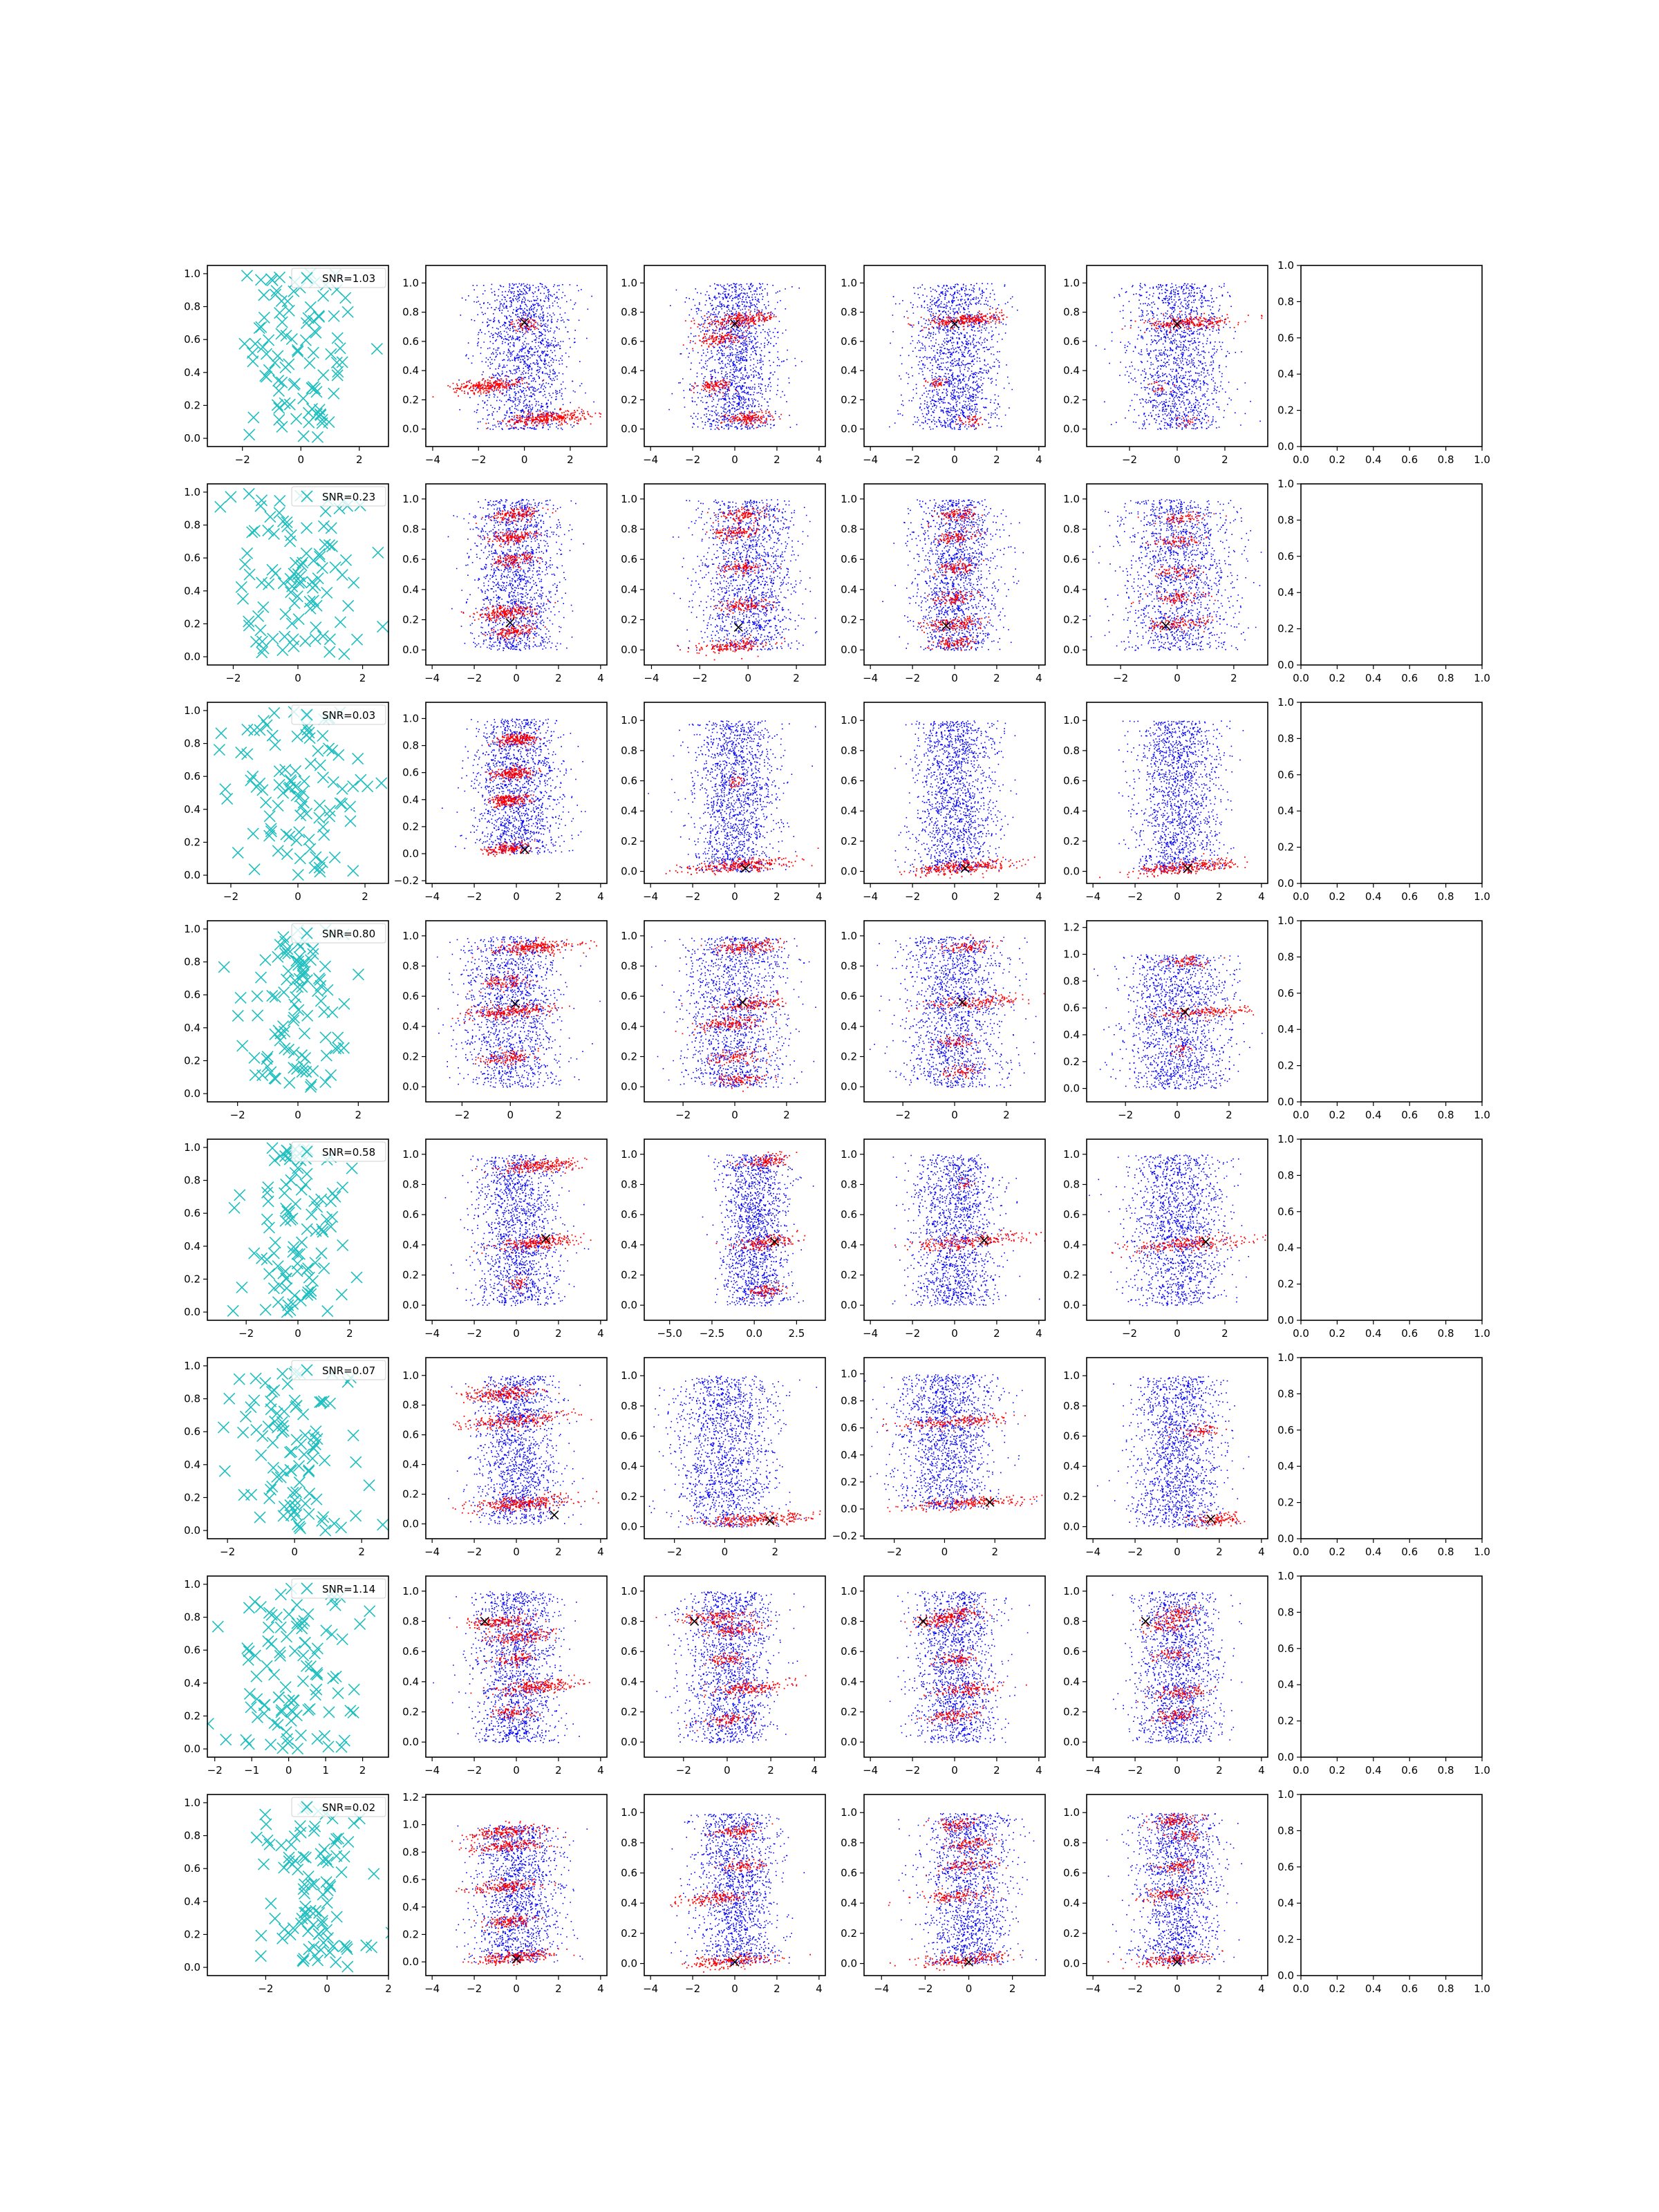 The width and height of the screenshot is (1659, 2212). I want to click on posterior-scatter-panel: −2 0 2 0.0 0.2 0.4 0.6 0.8 1.0, so click(723, 1020).